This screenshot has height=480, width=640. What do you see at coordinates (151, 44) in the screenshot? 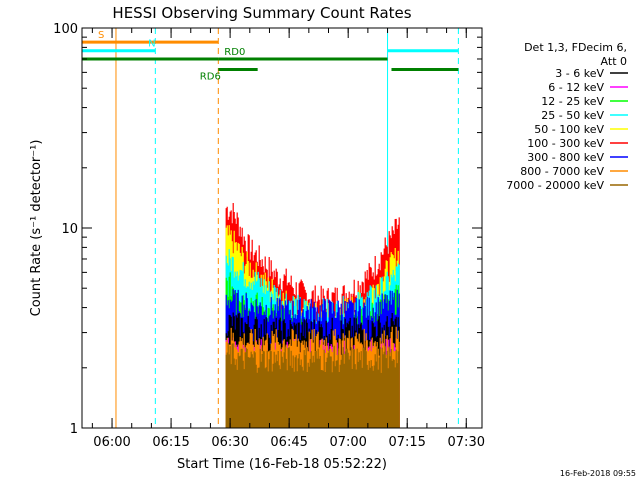
I see `flag-bar-label-2: N` at bounding box center [151, 44].